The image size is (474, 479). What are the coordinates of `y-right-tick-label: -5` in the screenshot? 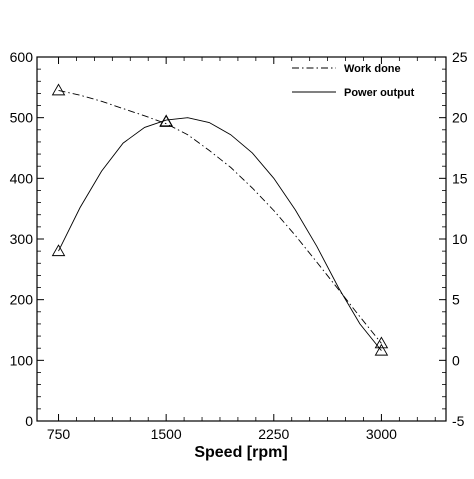 It's located at (458, 421).